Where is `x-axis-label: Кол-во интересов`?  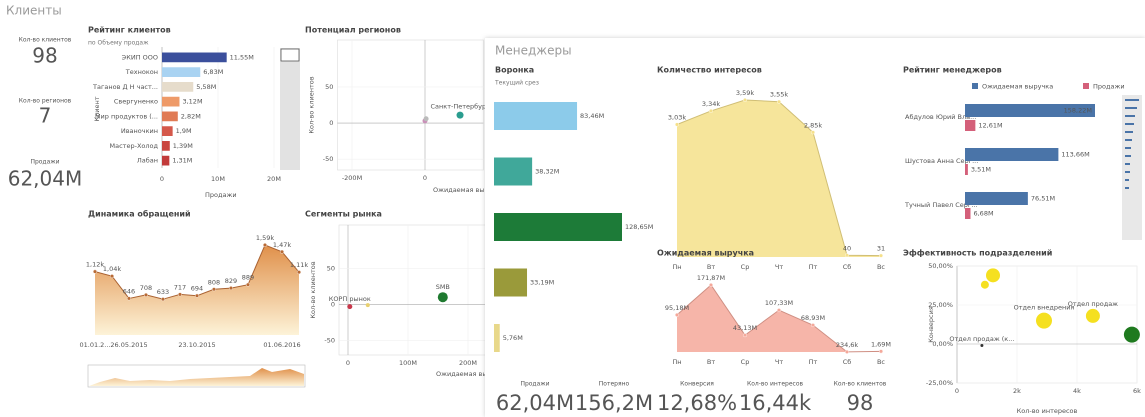
x-axis-label: Кол-во интересов is located at coordinates (1047, 411).